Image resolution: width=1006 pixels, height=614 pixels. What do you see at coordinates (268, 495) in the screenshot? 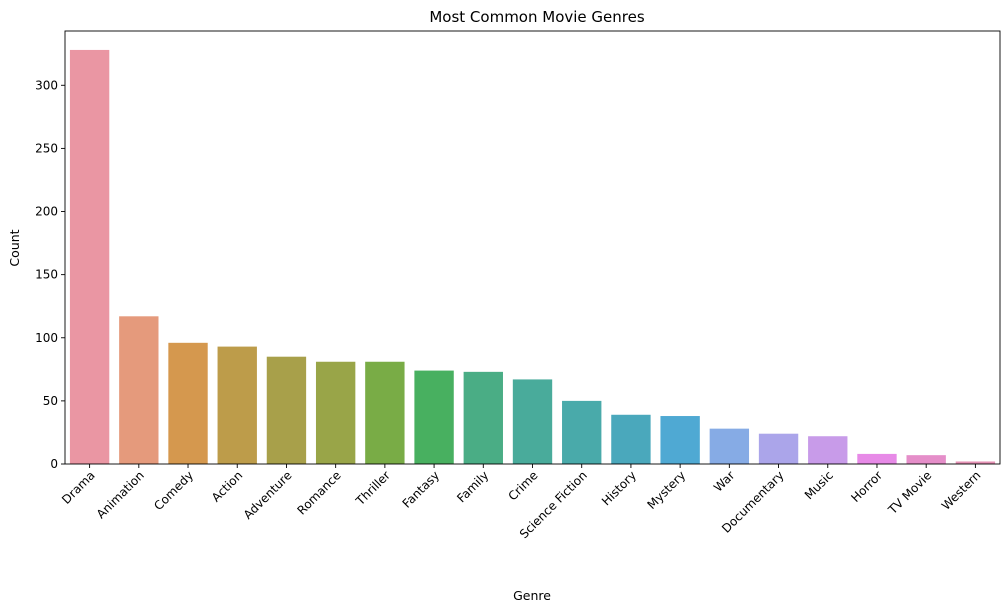
I see `x-tick-label: Adventure` at bounding box center [268, 495].